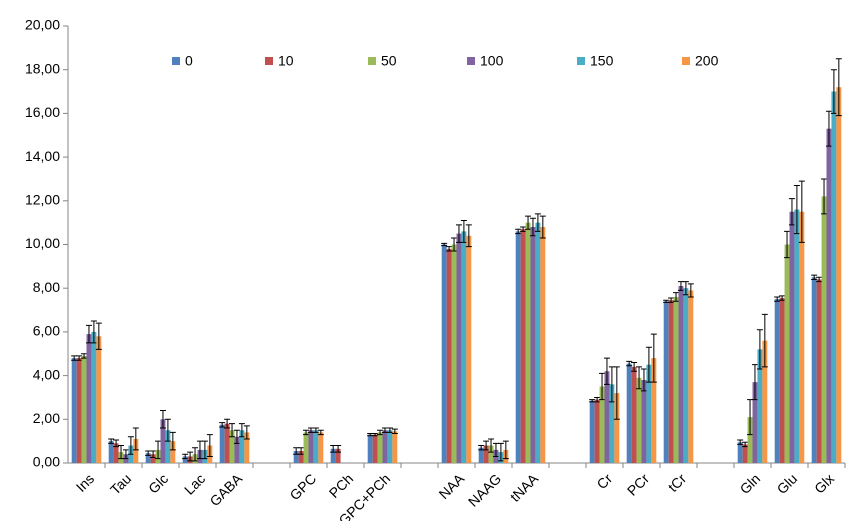 This screenshot has height=521, width=861. I want to click on x-tick-label: Glx, so click(824, 483).